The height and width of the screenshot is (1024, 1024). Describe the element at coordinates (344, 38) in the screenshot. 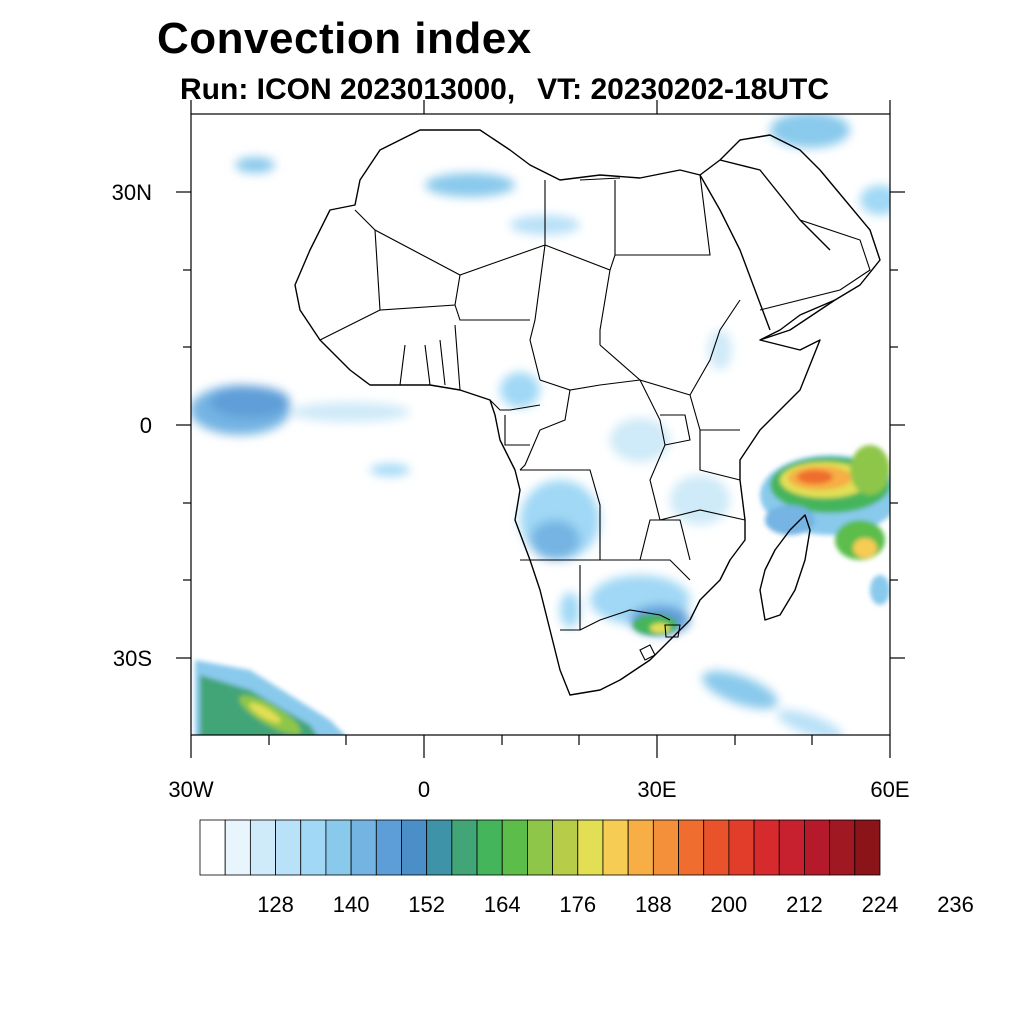

I see `chart-title: Convection index` at that location.